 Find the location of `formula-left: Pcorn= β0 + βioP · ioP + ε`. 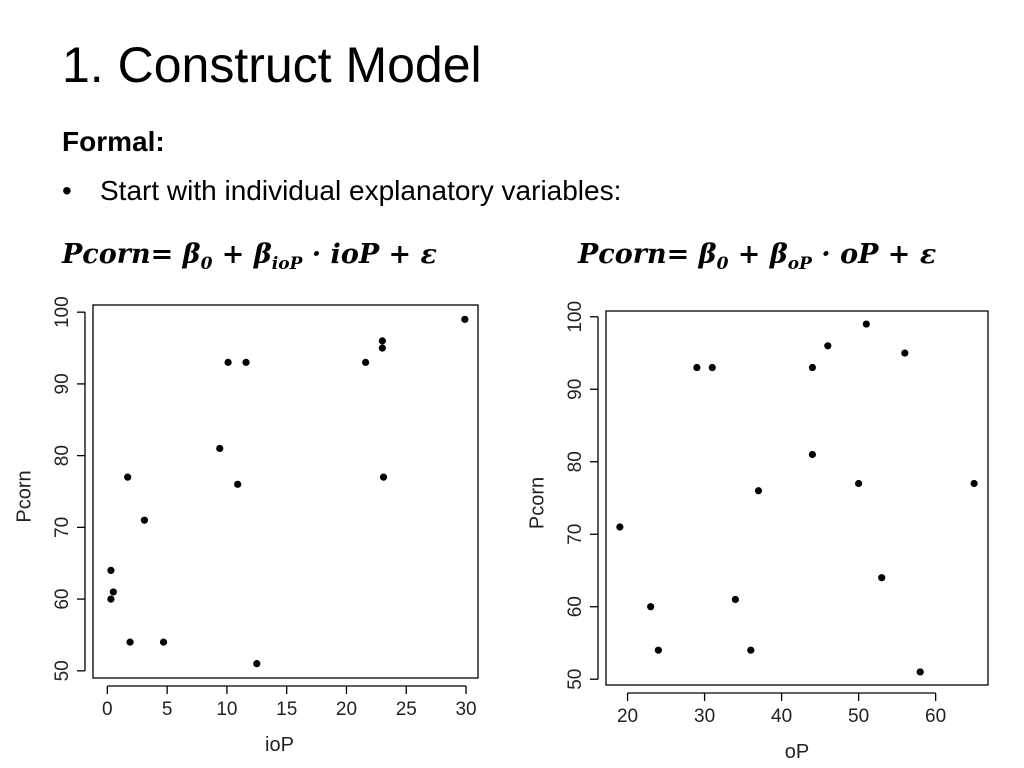

formula-left: Pcorn= β0 + βioP · ioP + ε is located at coordinates (249, 256).